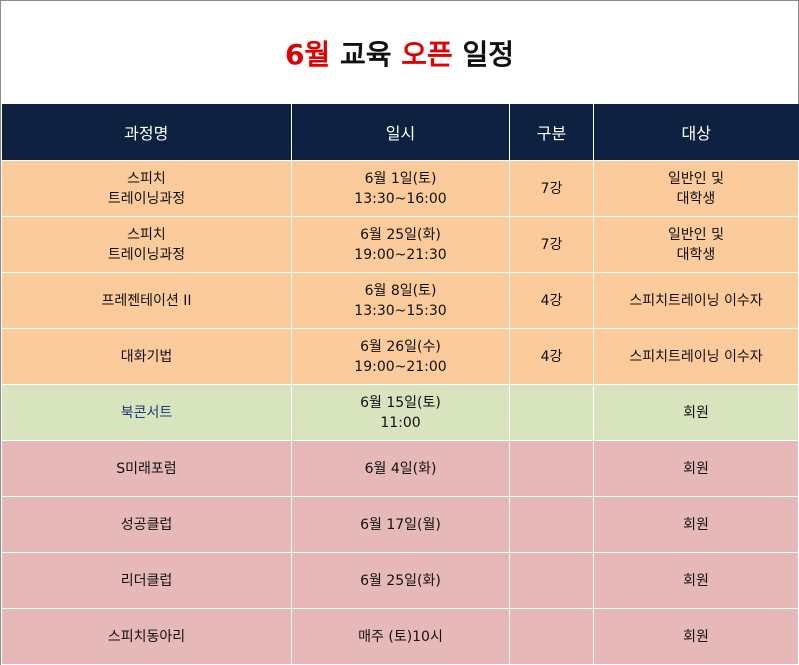 This screenshot has height=665, width=799. I want to click on table-row: 리더클럽 6월 25일(화) 회원, so click(400, 580).